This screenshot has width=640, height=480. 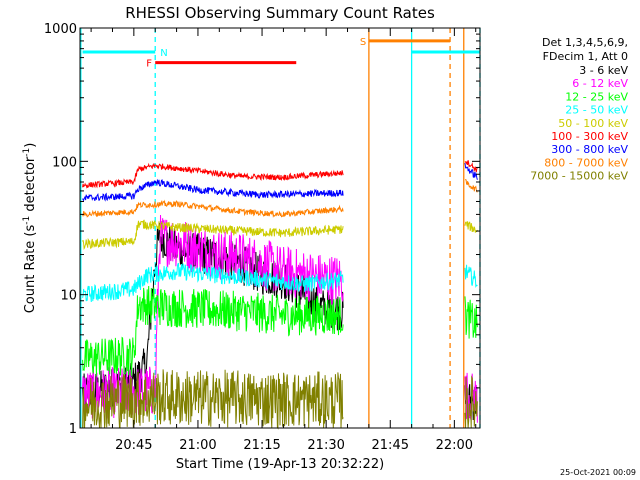 What do you see at coordinates (593, 123) in the screenshot?
I see `legend-entry-50-100-kev: 50 - 100 keV` at bounding box center [593, 123].